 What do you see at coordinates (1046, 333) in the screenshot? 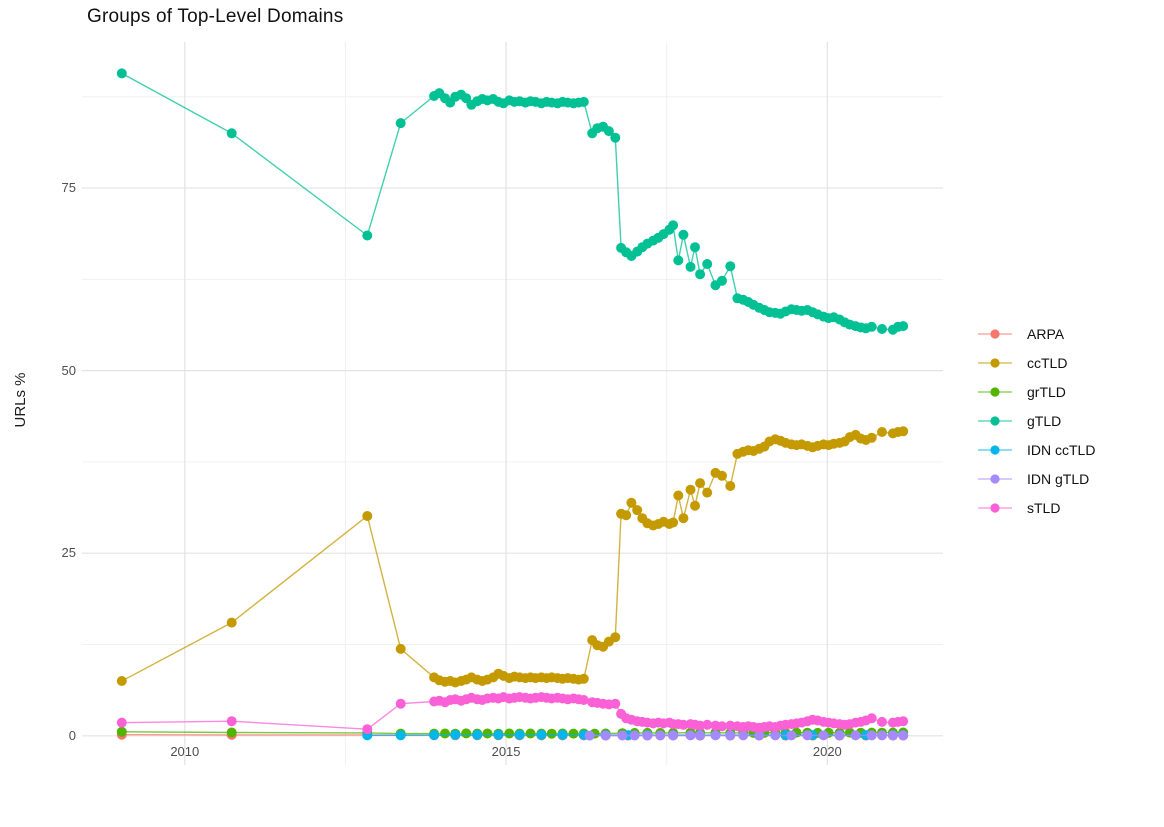
I see `legend-label: ARPA` at bounding box center [1046, 333].